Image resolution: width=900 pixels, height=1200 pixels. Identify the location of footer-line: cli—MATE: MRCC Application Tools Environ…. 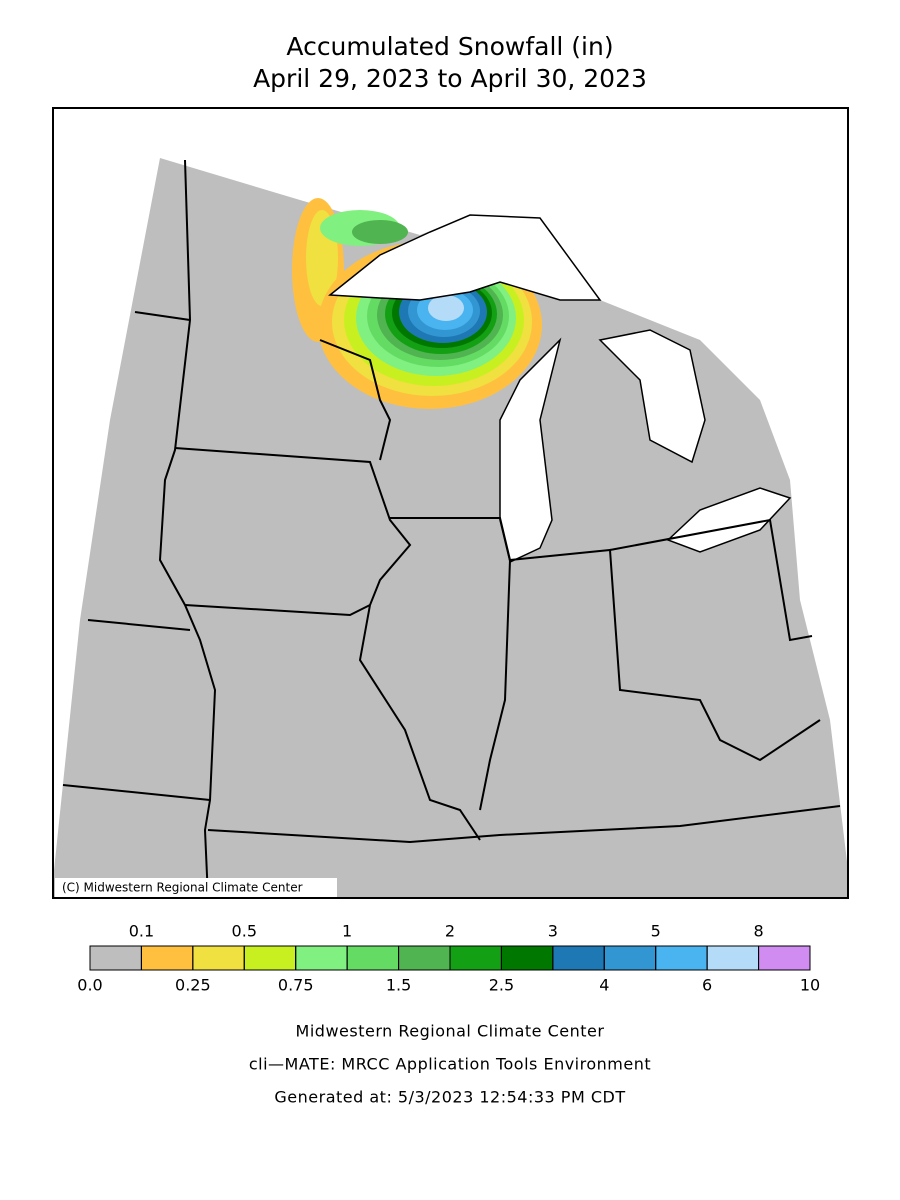
(450, 1064).